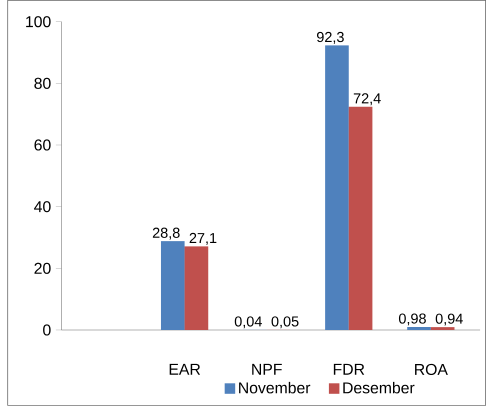 This screenshot has width=486, height=406. What do you see at coordinates (267, 369) in the screenshot?
I see `x-tick-label: NPF` at bounding box center [267, 369].